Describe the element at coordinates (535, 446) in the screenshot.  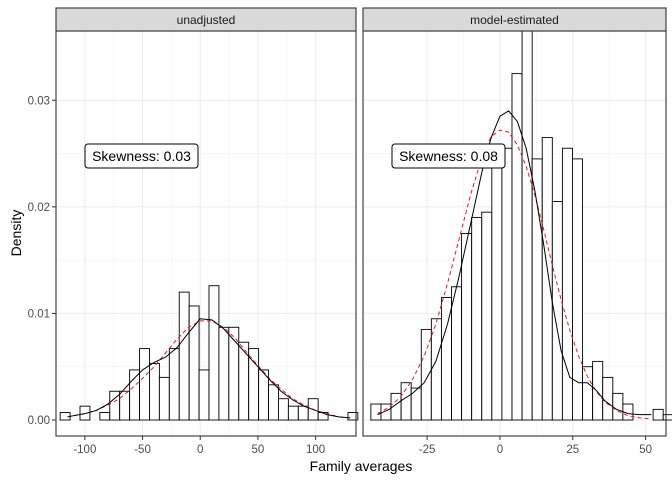
I see `x-axis-ticks: -25 0 25 50` at that location.